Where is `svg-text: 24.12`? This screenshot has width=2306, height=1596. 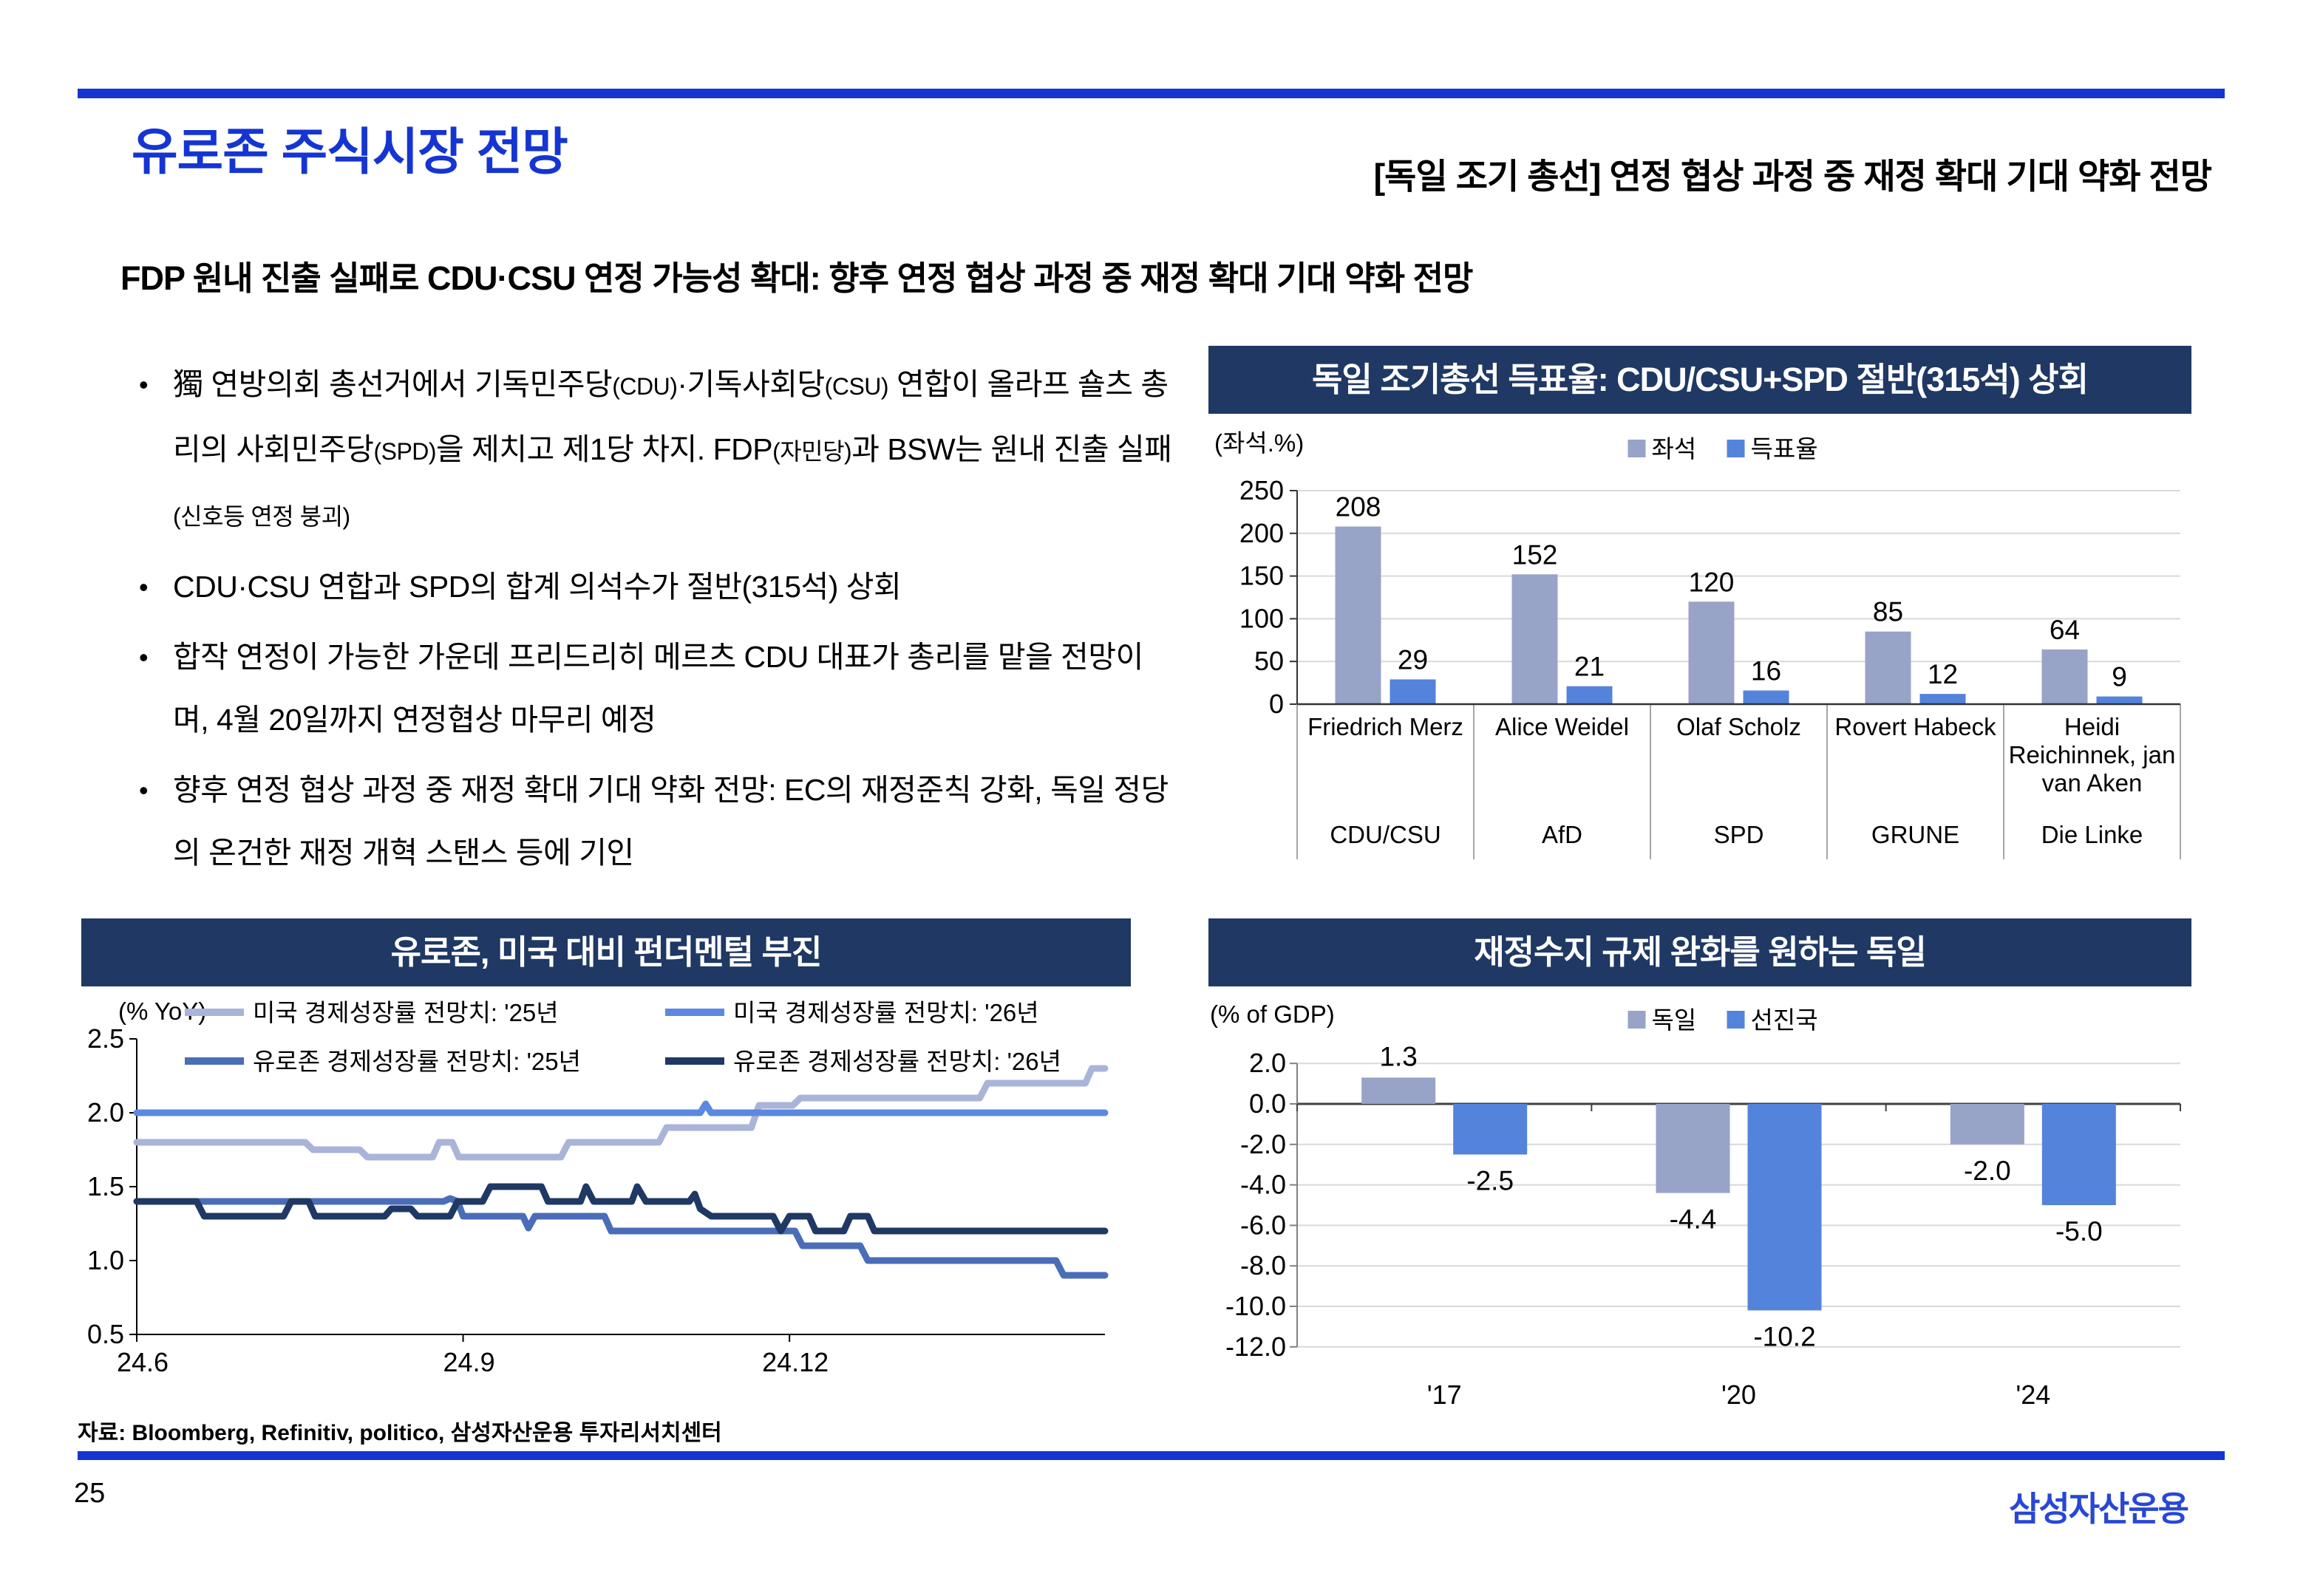
svg-text: 24.12 is located at coordinates (796, 1362).